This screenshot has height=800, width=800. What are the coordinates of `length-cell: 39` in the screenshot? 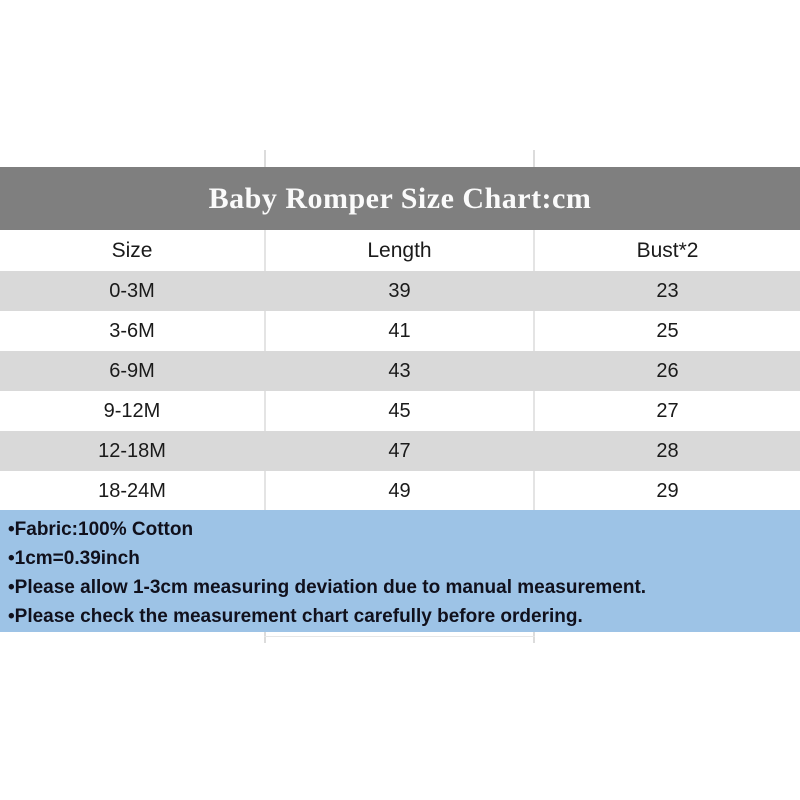 It's located at (399, 291).